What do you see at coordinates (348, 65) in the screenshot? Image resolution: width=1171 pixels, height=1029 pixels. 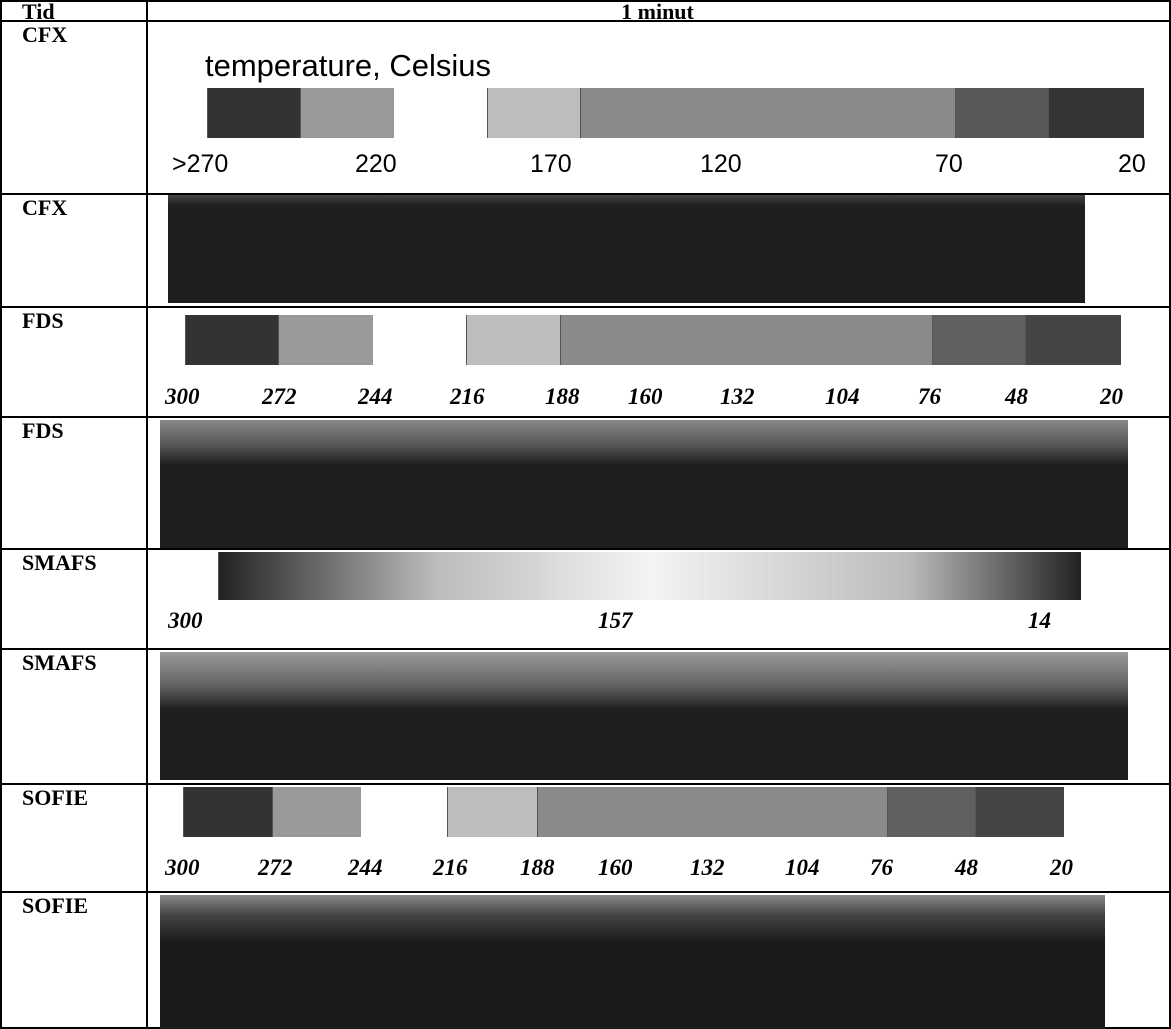 I see `scale-title: temperature, Celsius` at bounding box center [348, 65].